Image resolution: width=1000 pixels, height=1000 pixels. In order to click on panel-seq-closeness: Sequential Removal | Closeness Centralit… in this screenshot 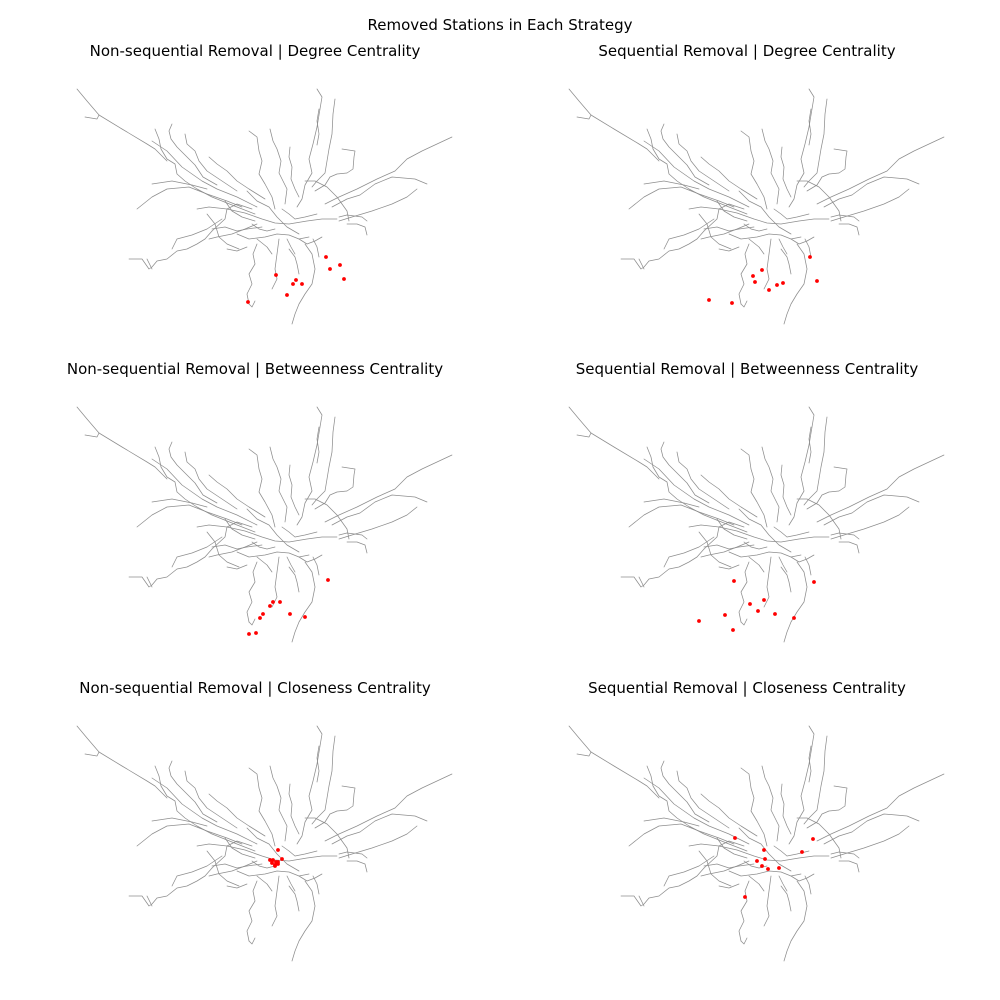, I will do `click(747, 829)`.